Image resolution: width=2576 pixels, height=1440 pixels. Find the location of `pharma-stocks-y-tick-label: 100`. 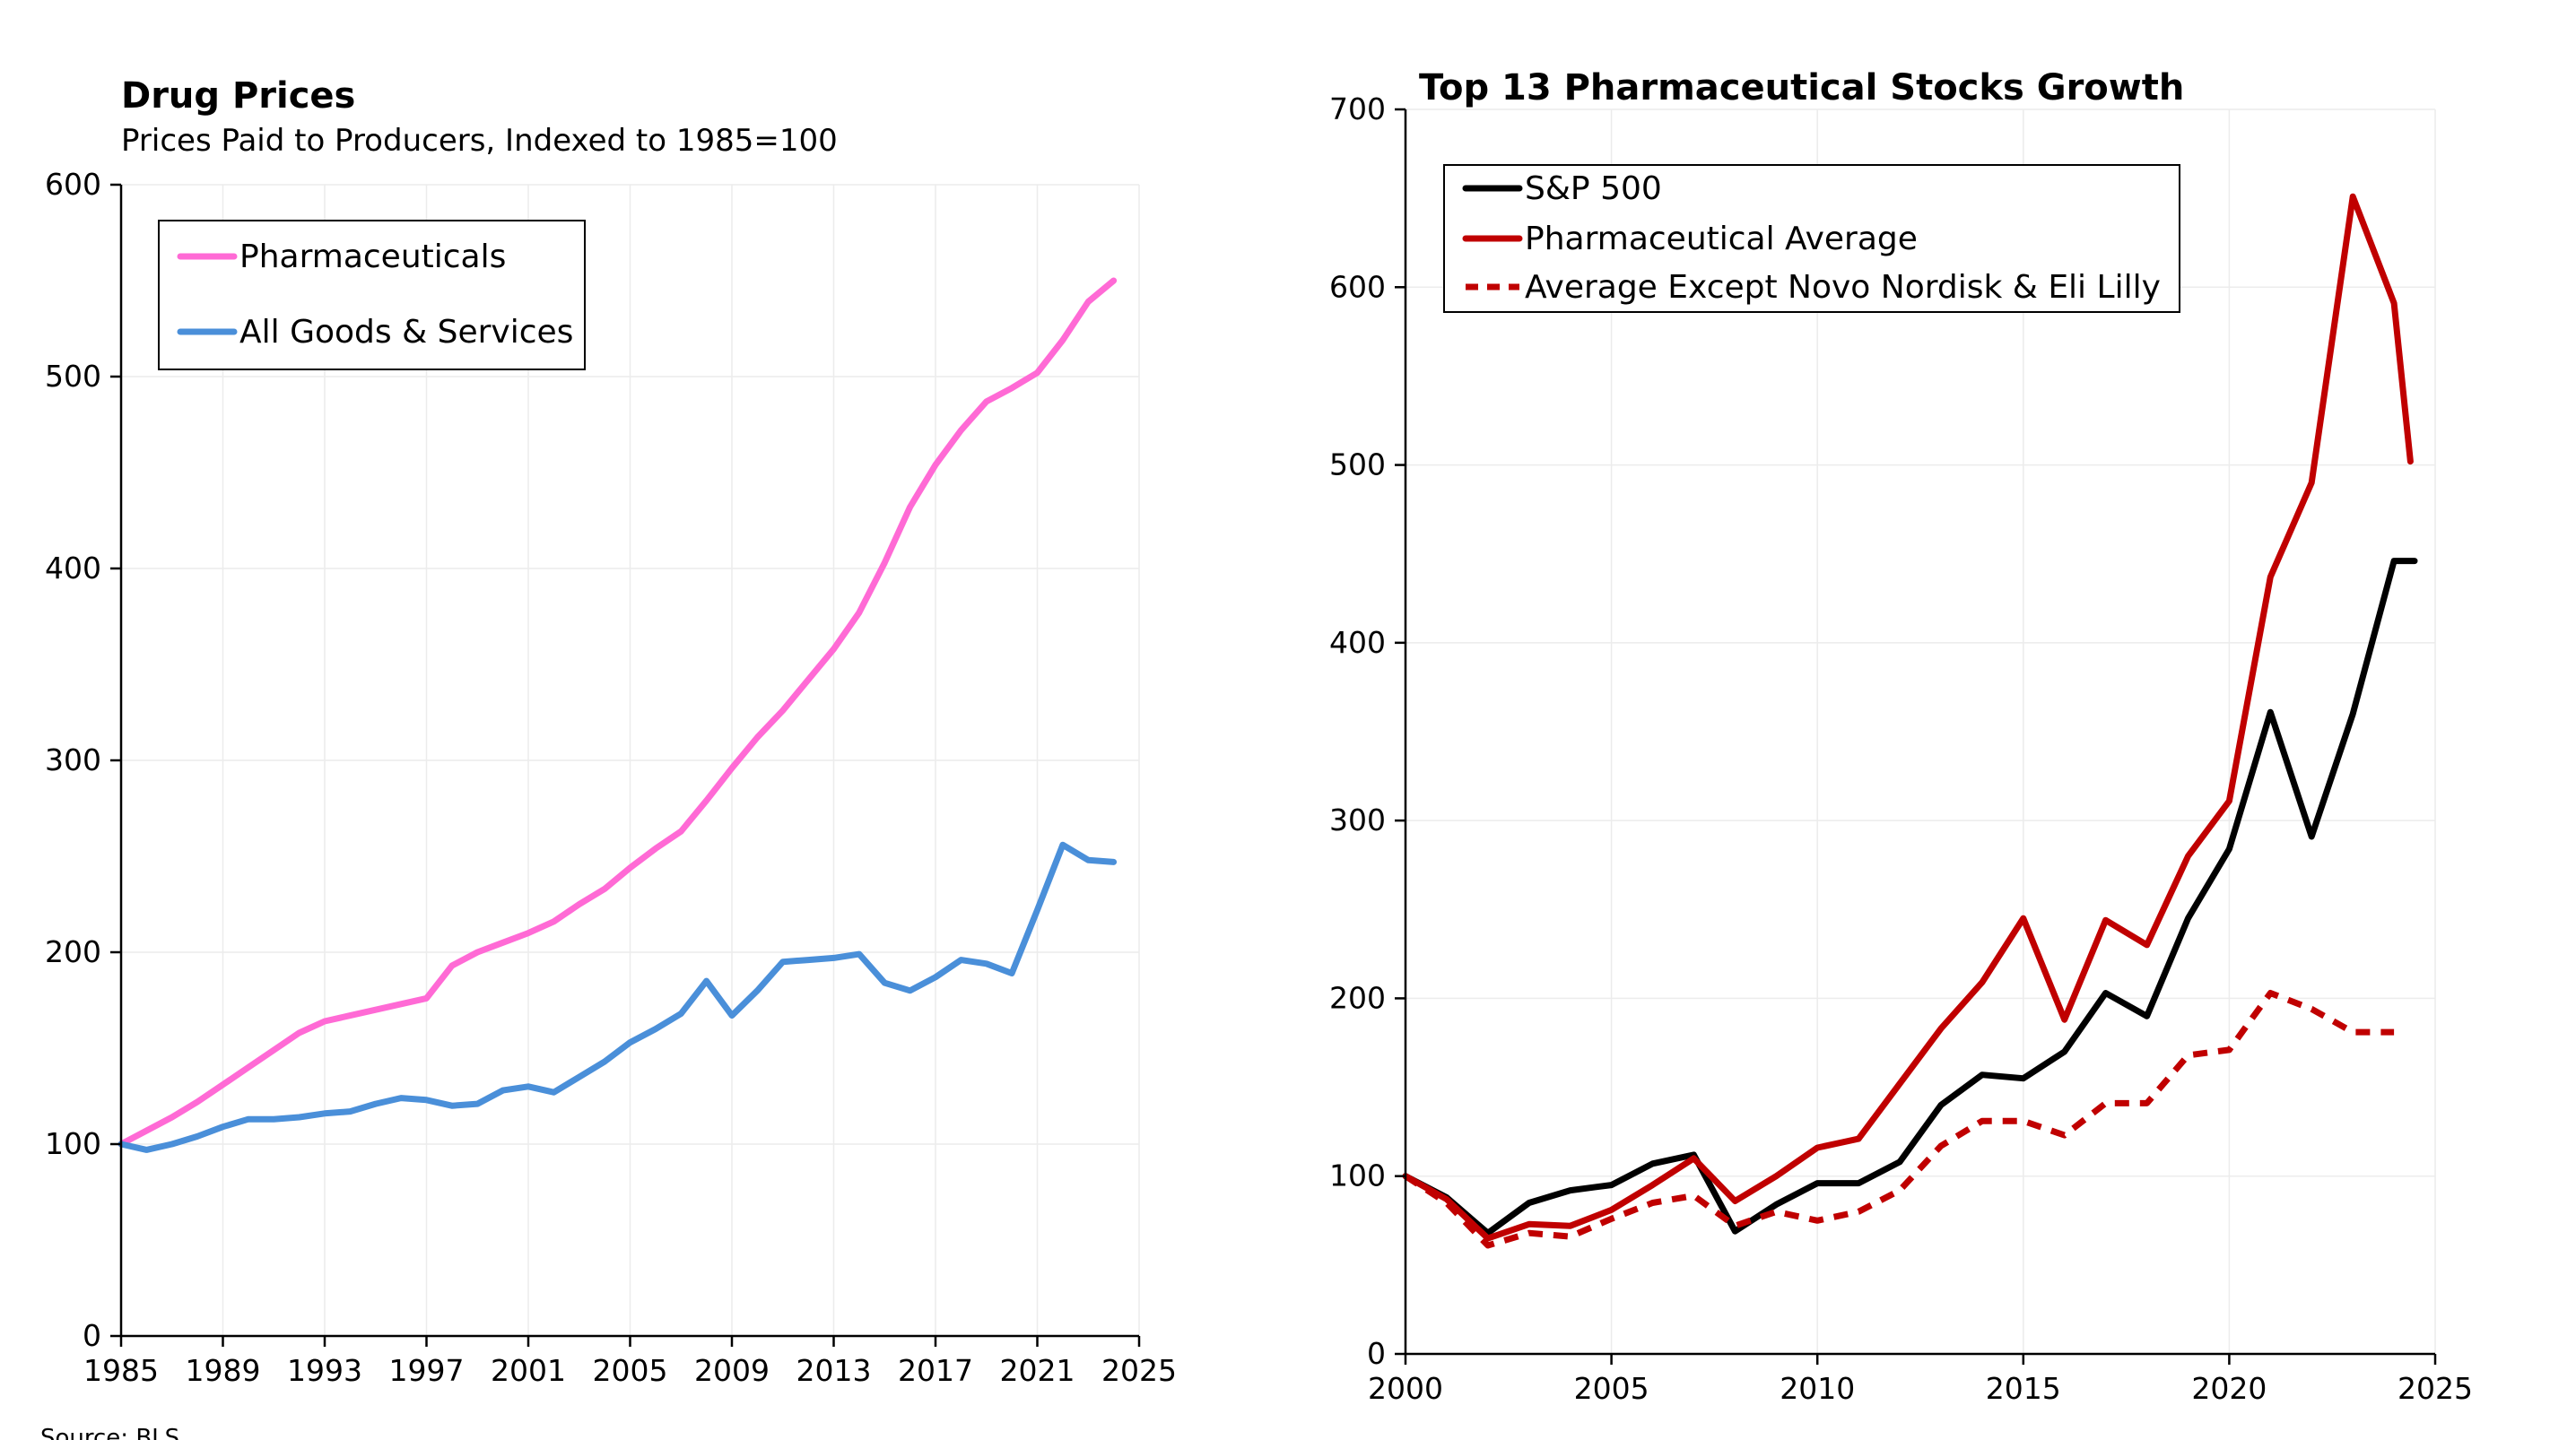

pharma-stocks-y-tick-label: 100 is located at coordinates (1357, 1176).